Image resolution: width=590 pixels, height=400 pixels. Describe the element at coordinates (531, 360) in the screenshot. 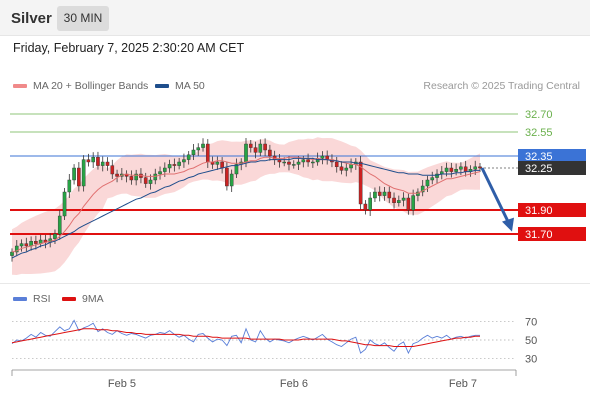

I see `rsi-tick-label: 30` at that location.